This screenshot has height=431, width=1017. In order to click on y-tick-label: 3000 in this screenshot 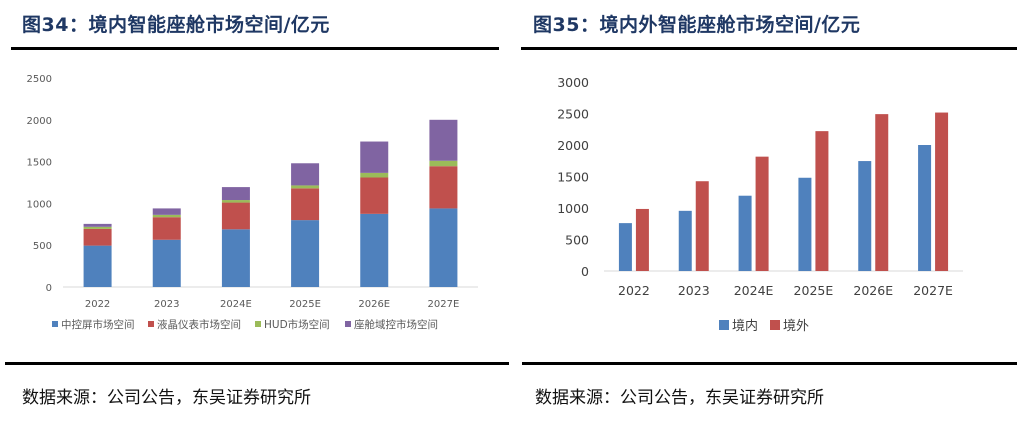, I will do `click(573, 82)`.